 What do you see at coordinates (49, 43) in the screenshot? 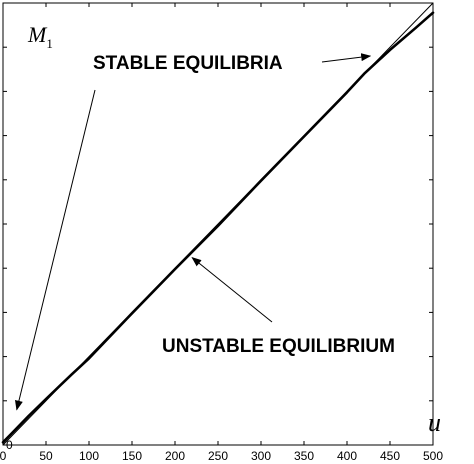
I see `y-axis-label-subscript: 1` at bounding box center [49, 43].